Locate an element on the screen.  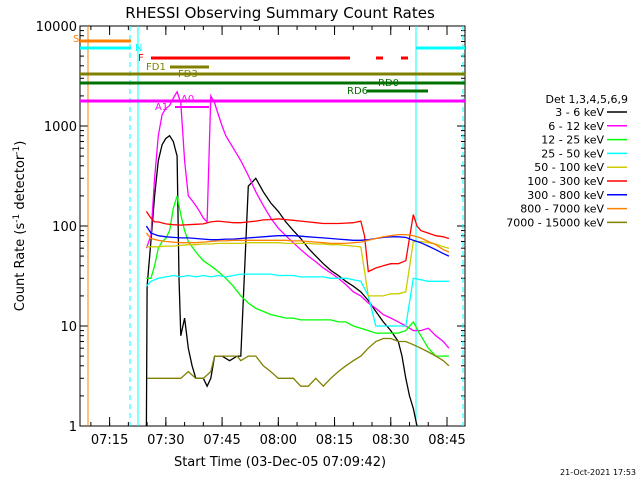
y-tick-label: 10 is located at coordinates (68, 327).